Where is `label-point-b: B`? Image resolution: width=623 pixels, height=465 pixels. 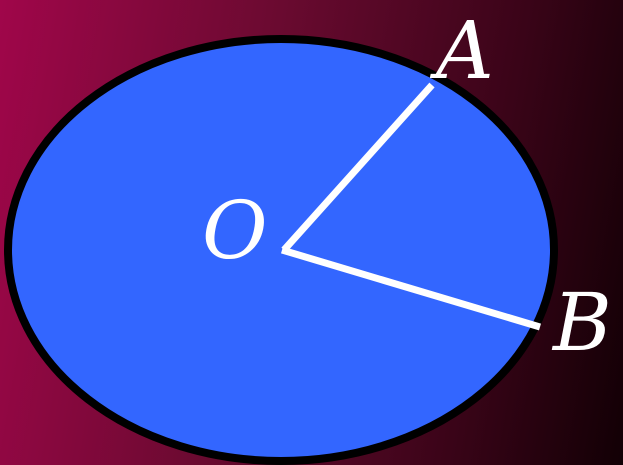
label-point-b: B is located at coordinates (581, 322).